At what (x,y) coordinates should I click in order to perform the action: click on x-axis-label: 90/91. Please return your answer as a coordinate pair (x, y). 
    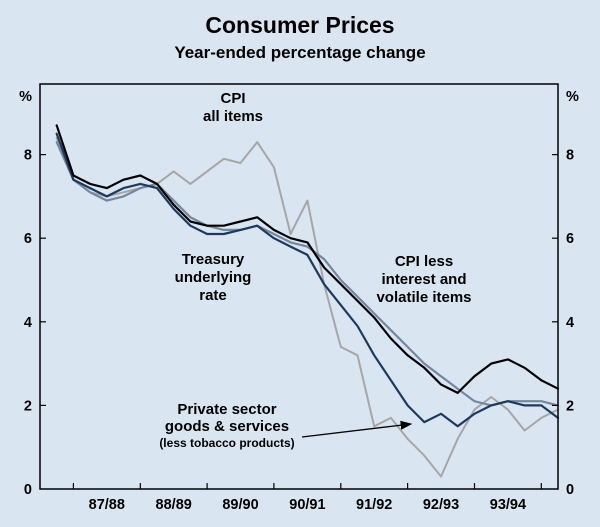
    Looking at the image, I should click on (307, 505).